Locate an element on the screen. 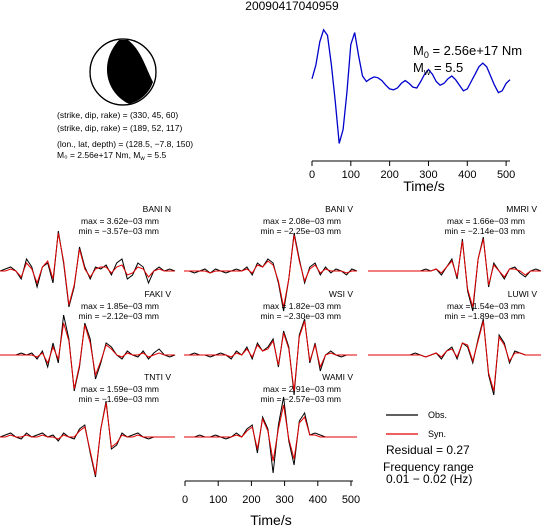 The width and height of the screenshot is (545, 530). moment-line: M₀ = 2.56e+17 Nm, Mw = 5.5 is located at coordinates (111, 156).